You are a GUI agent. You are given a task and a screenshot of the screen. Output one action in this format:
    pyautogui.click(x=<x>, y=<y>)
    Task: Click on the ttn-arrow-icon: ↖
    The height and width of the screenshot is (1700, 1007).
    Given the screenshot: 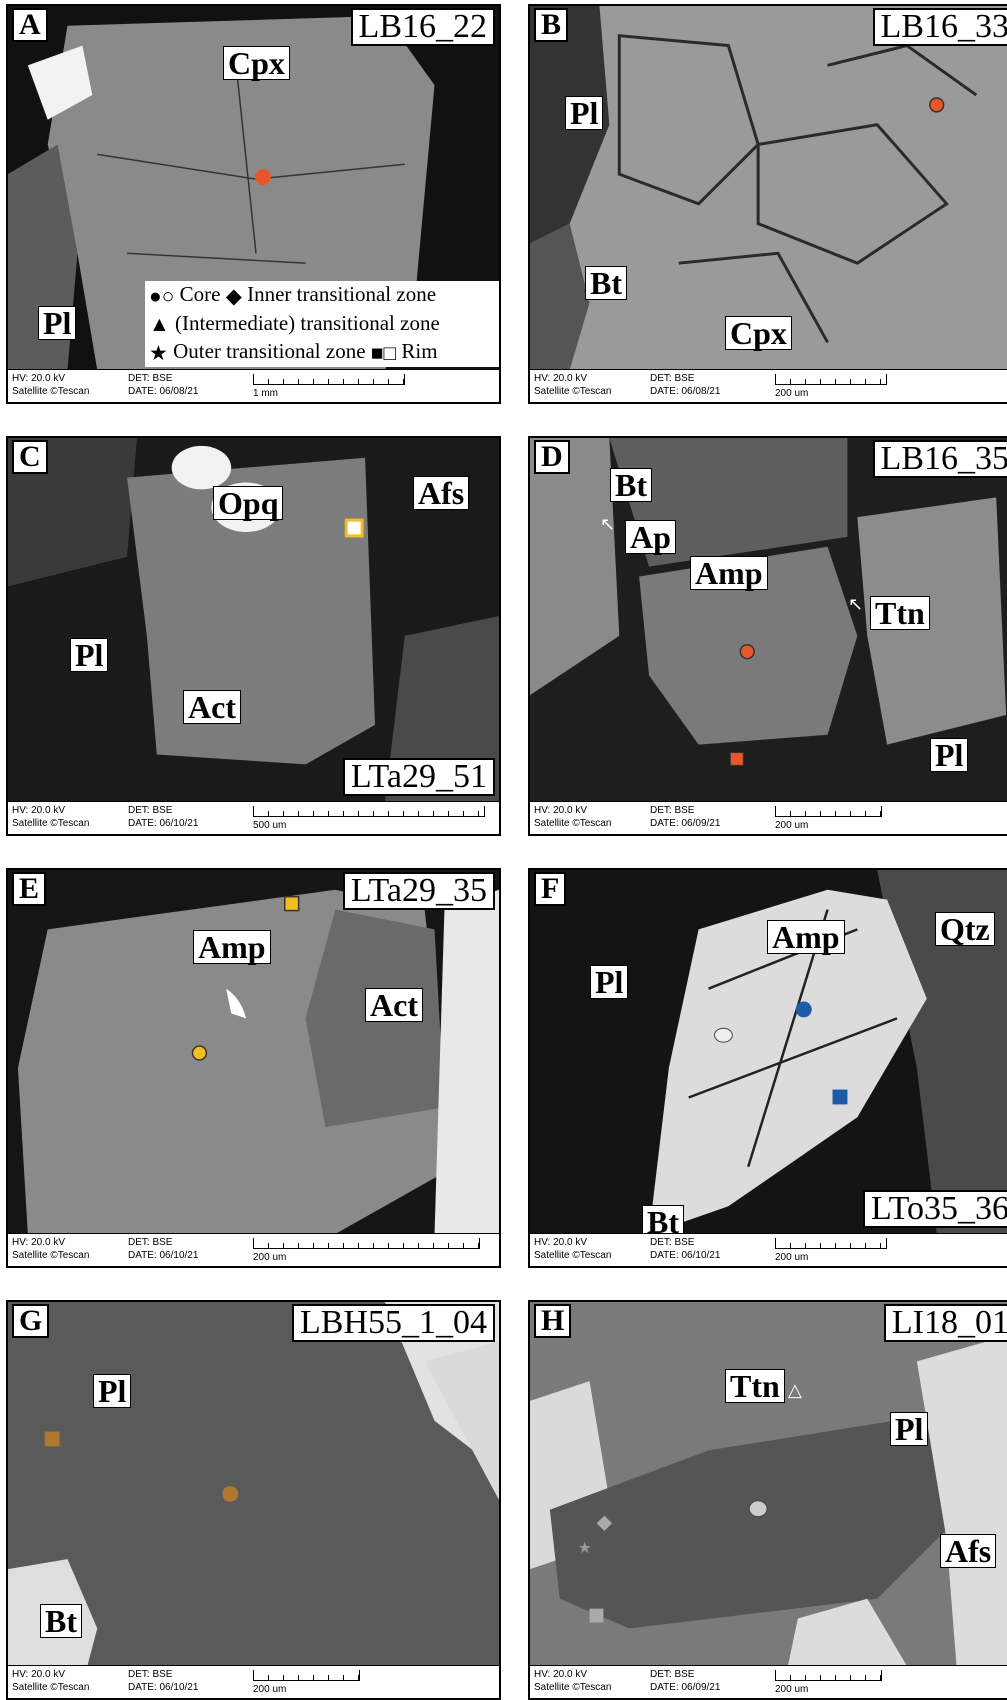 What is the action you would take?
    pyautogui.click(x=856, y=604)
    